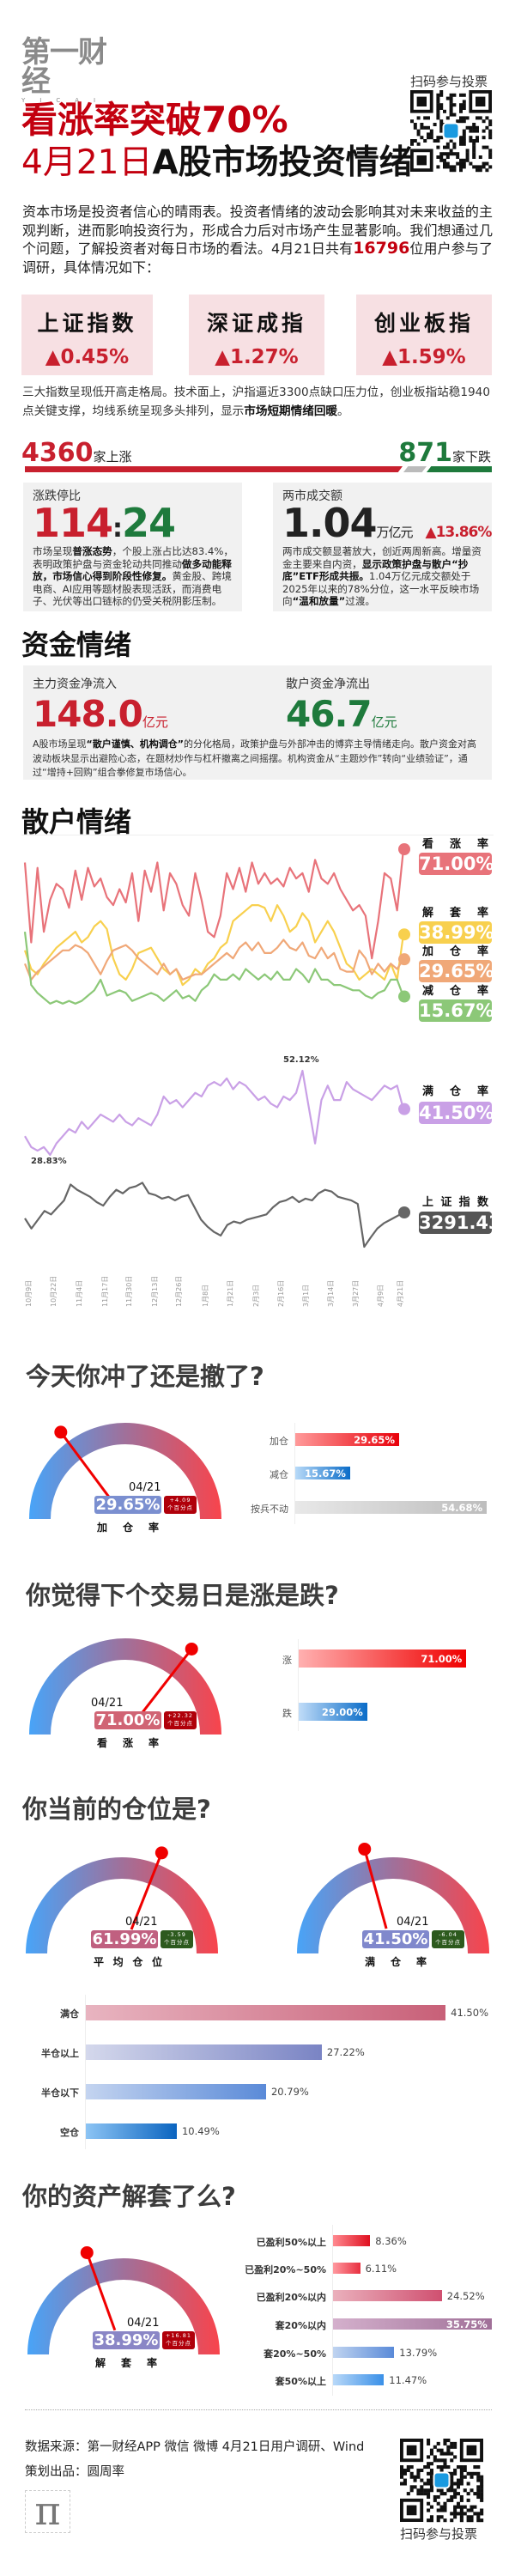 The width and height of the screenshot is (515, 2576). What do you see at coordinates (294, 1473) in the screenshot?
I see `bar-axis` at bounding box center [294, 1473].